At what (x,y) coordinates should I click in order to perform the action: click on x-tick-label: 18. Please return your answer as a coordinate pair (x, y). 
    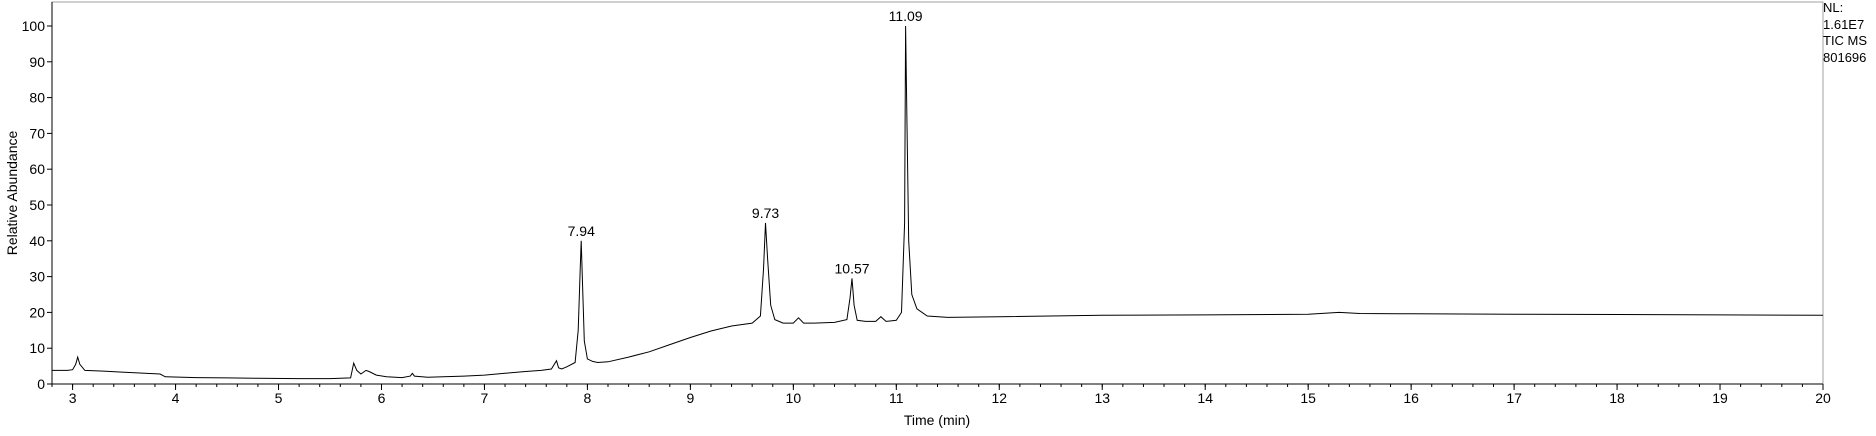
    Looking at the image, I should click on (1617, 398).